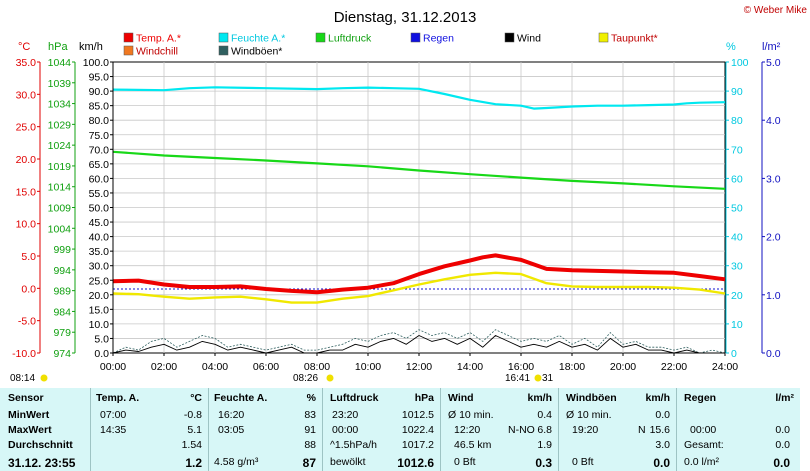 This screenshot has height=471, width=810. What do you see at coordinates (543, 463) in the screenshot?
I see `wind-current: 0.3` at bounding box center [543, 463].